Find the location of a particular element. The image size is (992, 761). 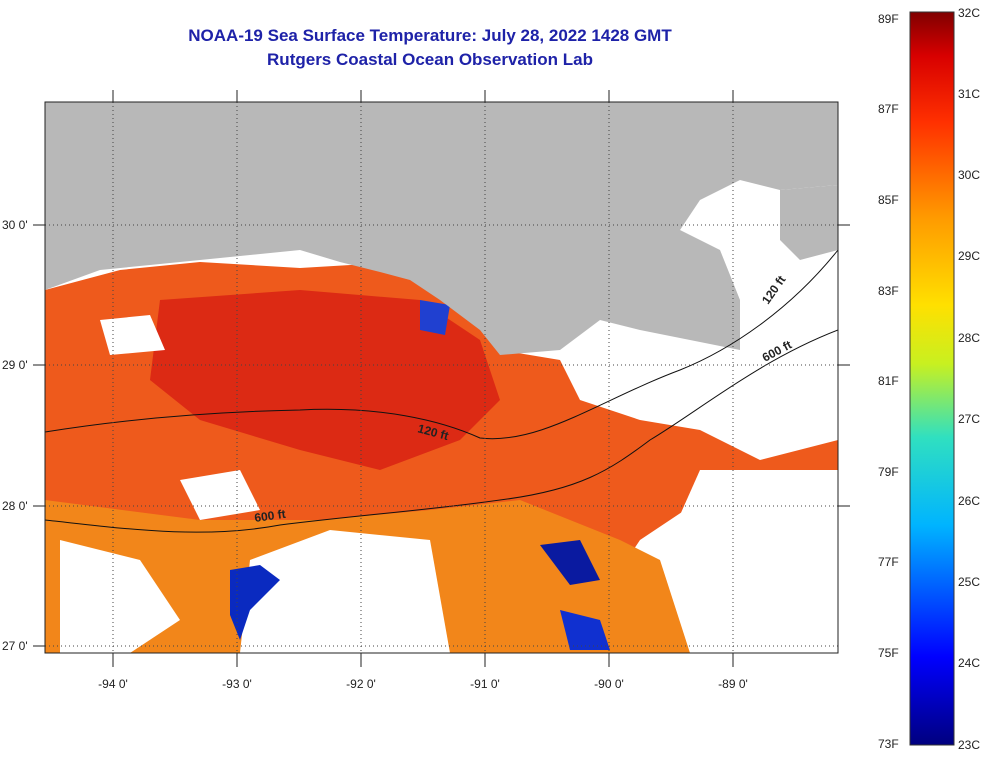

colorbar-f-label: 75F is located at coordinates (888, 653).